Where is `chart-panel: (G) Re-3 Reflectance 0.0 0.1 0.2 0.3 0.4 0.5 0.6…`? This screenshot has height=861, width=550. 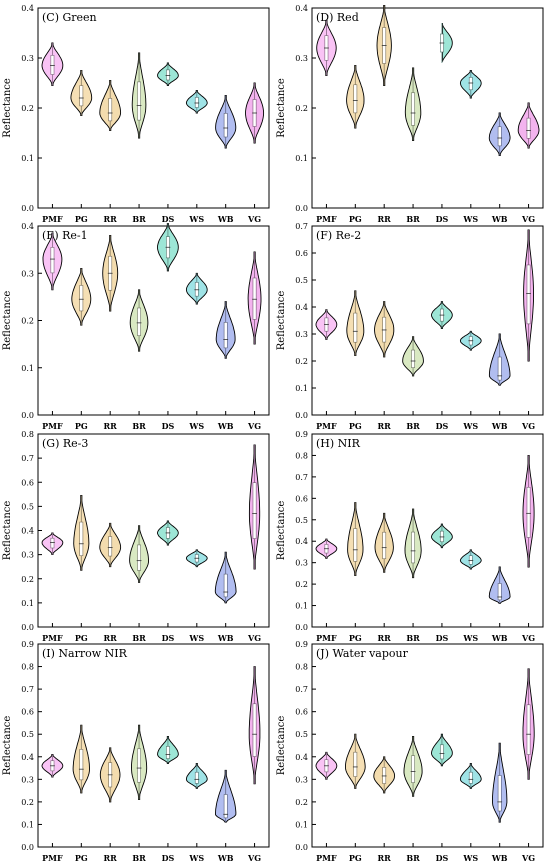 chart-panel: (G) Re-3 Reflectance 0.0 0.1 0.2 0.3 0.4 0.5 0.6… is located at coordinates (136, 536).